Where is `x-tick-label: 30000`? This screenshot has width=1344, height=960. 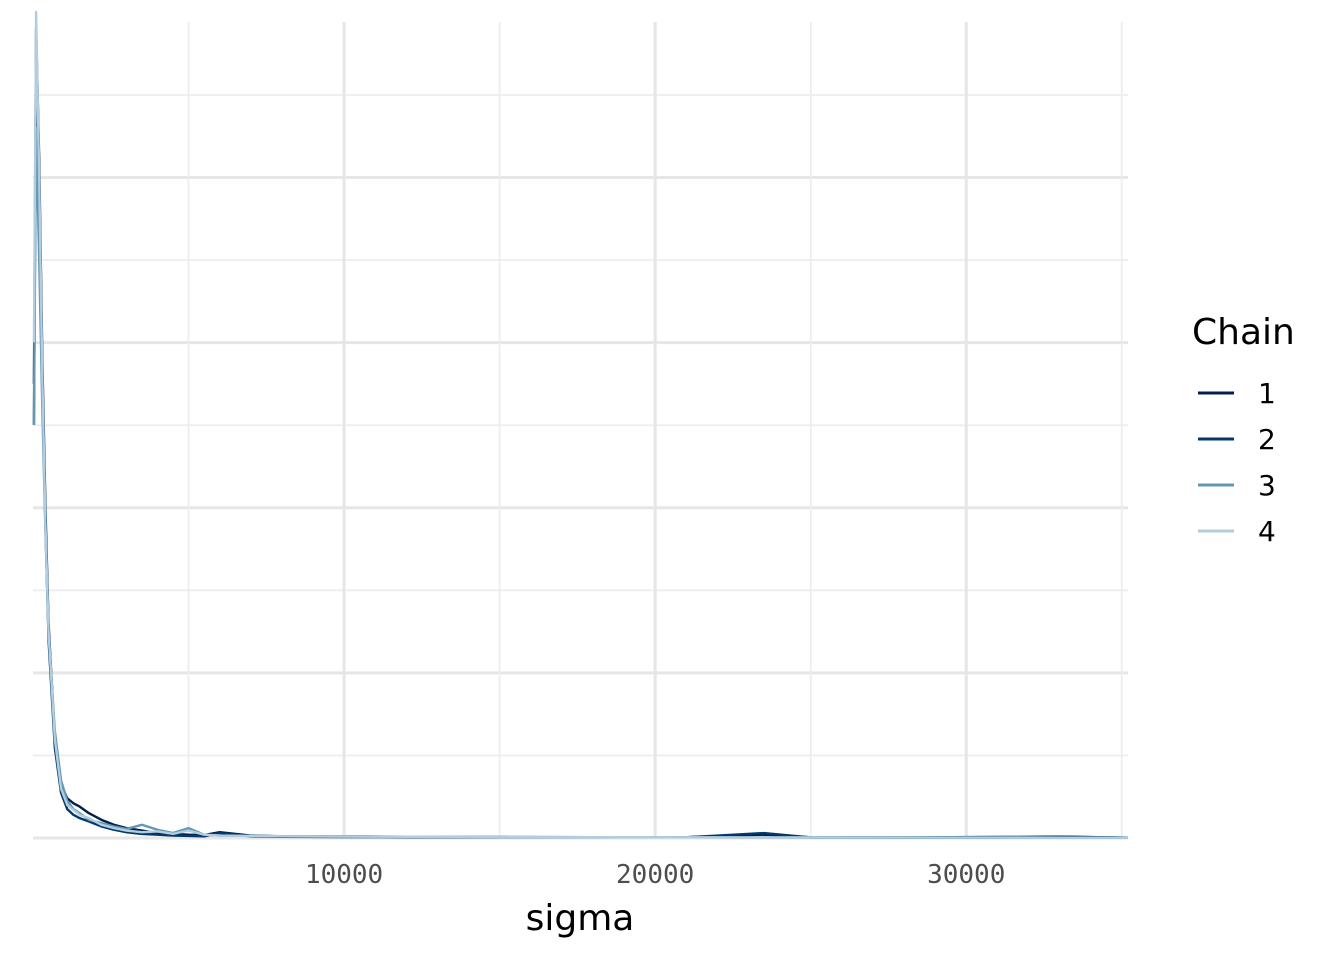 x-tick-label: 30000 is located at coordinates (966, 875).